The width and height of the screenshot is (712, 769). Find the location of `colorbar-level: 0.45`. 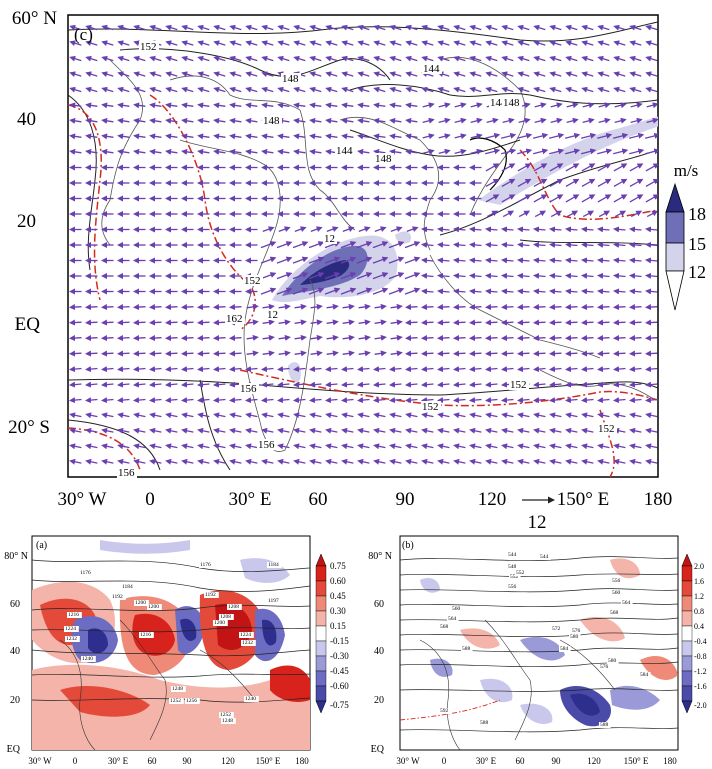

colorbar-level: 0.45 is located at coordinates (338, 596).